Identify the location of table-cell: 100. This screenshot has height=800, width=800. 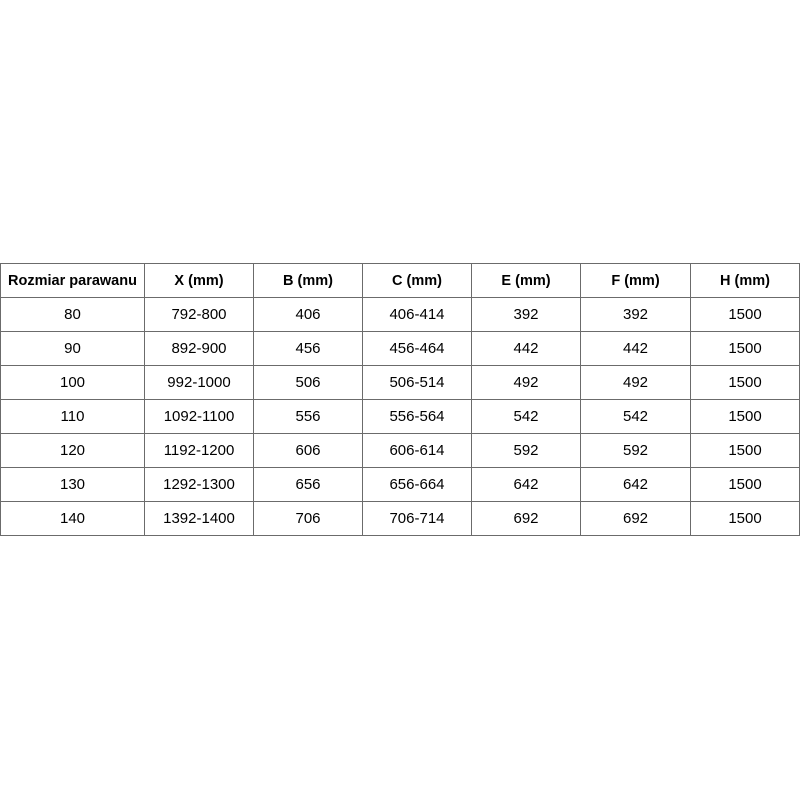
(72, 382).